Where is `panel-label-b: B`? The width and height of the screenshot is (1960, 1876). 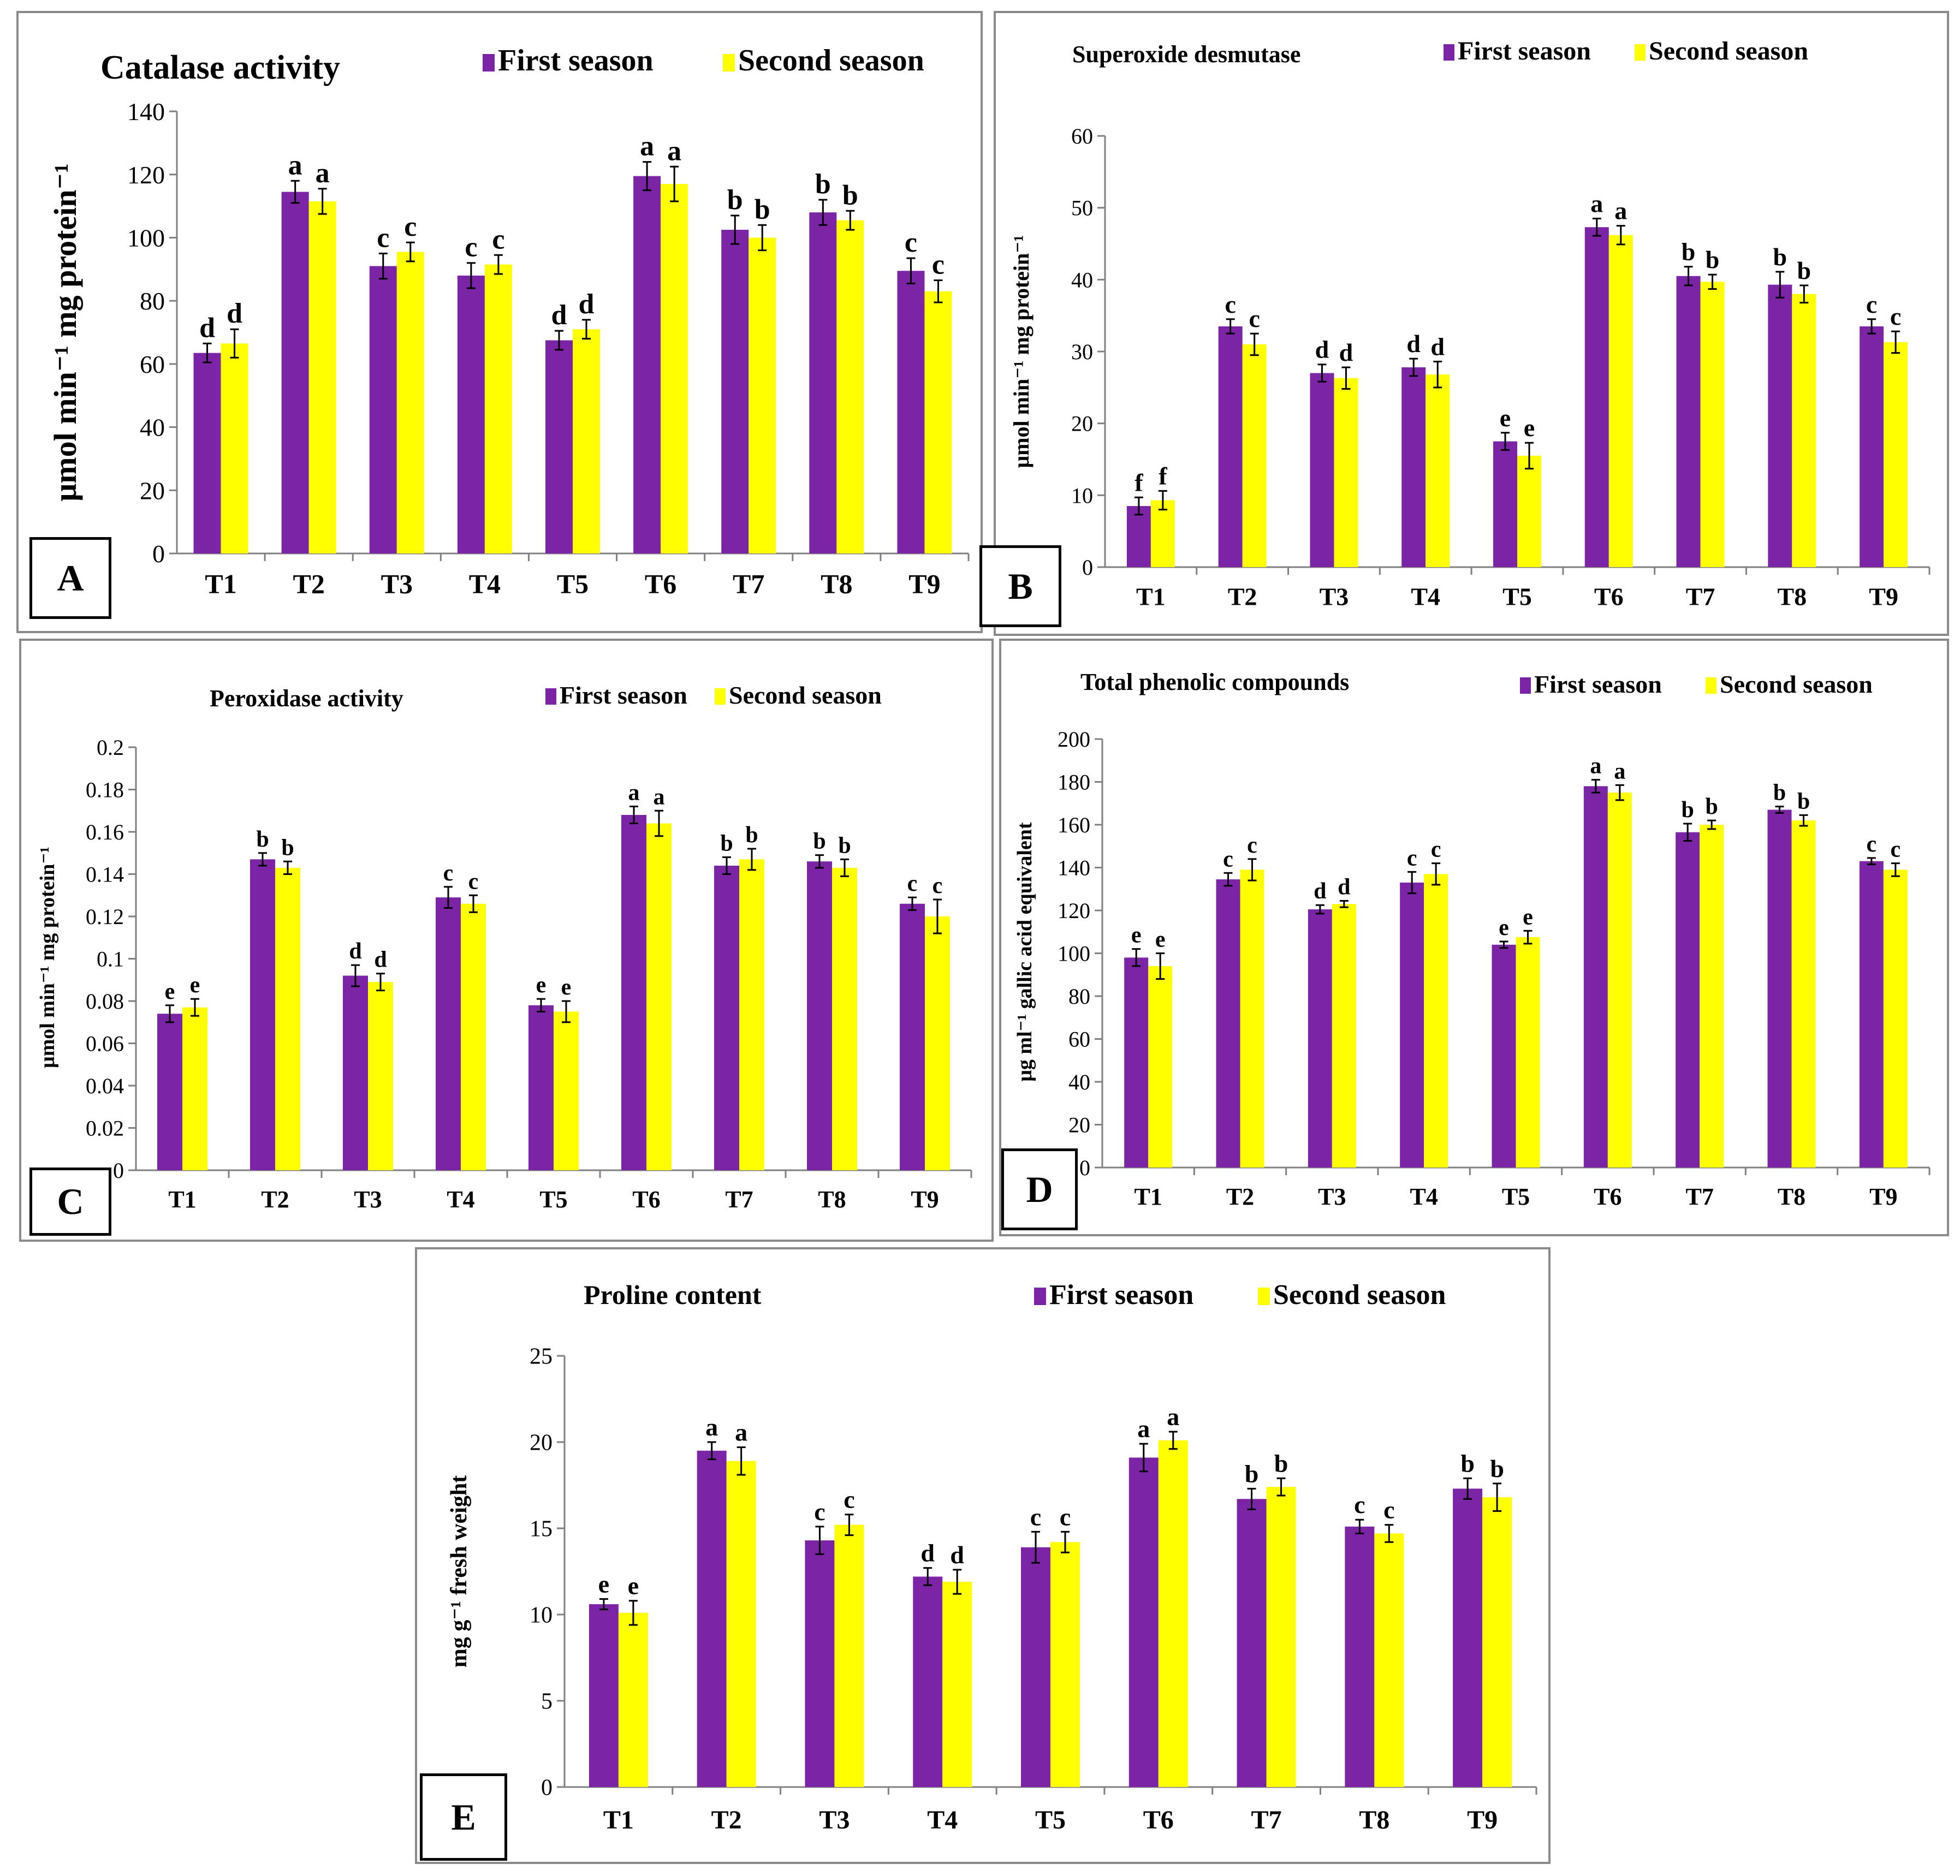 panel-label-b: B is located at coordinates (1020, 586).